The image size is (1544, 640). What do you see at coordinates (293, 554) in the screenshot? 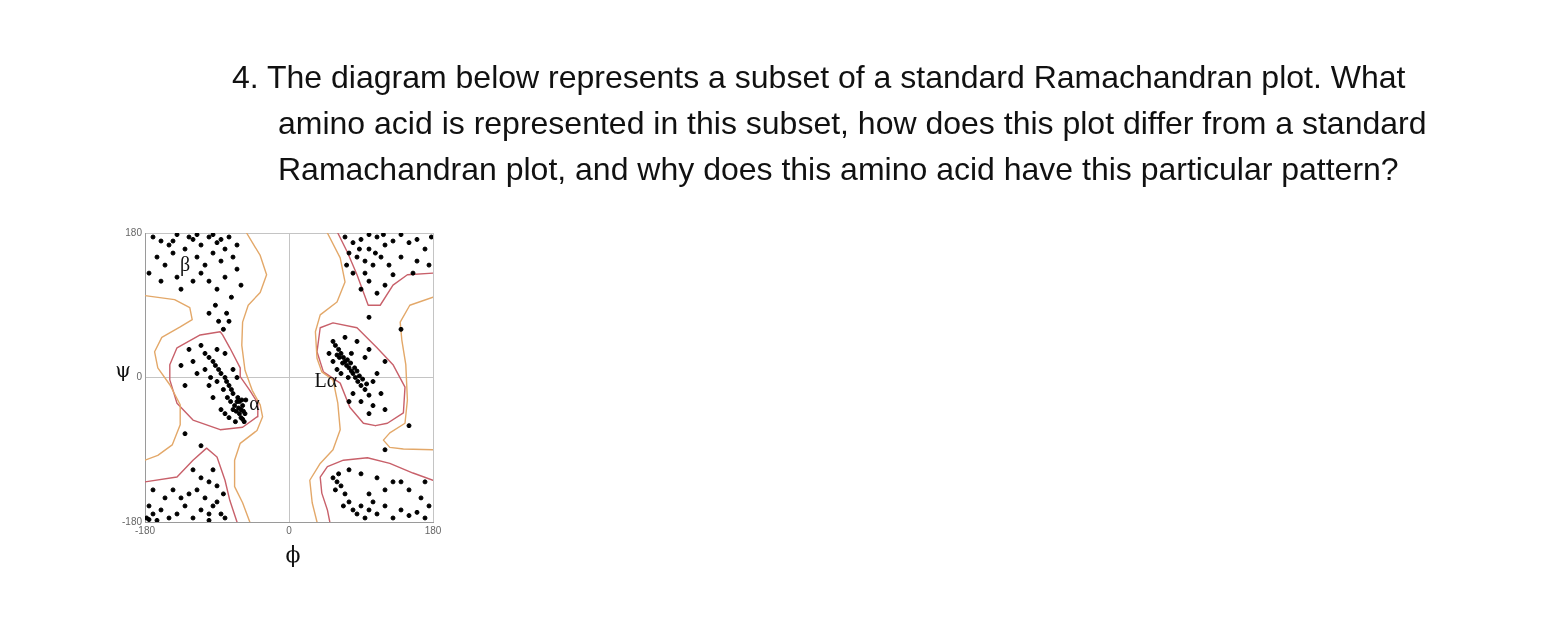
I see `x-axis-title: ϕ` at bounding box center [293, 554].